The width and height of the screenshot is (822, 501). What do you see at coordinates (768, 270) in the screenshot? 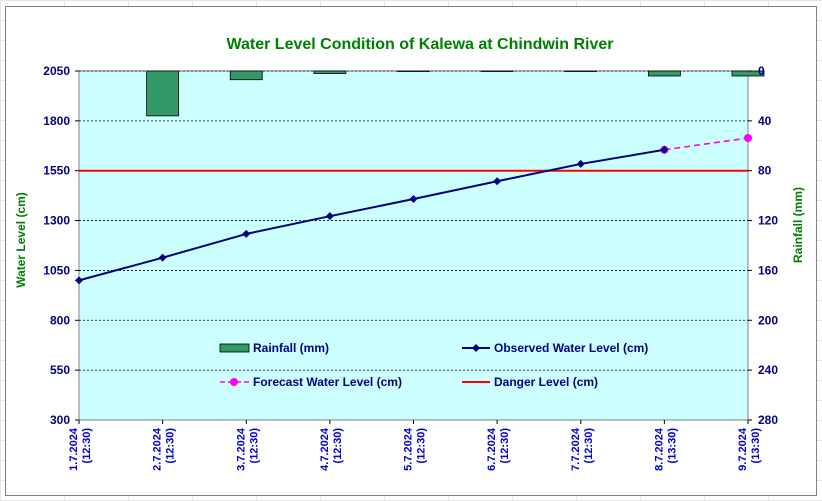
I see `y2-tick-label: 160` at bounding box center [768, 270].